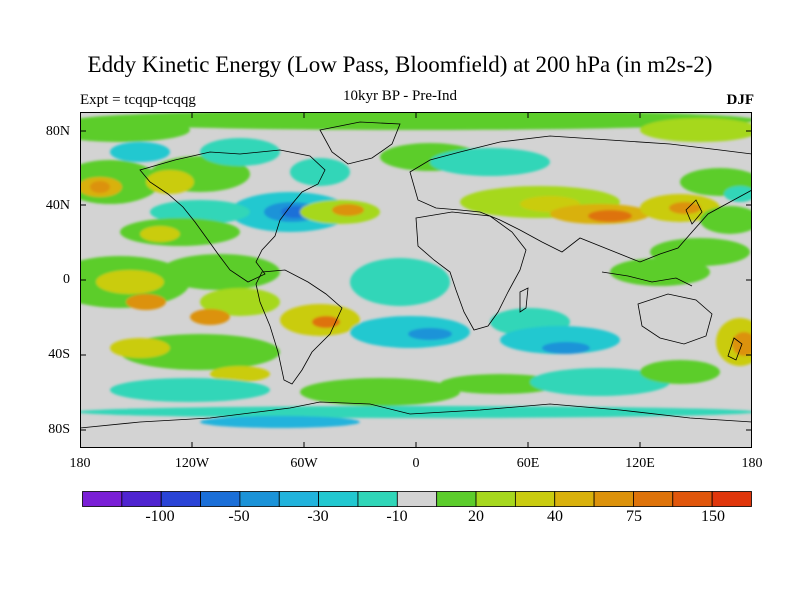  I want to click on lon-label-60w: 60W, so click(304, 463).